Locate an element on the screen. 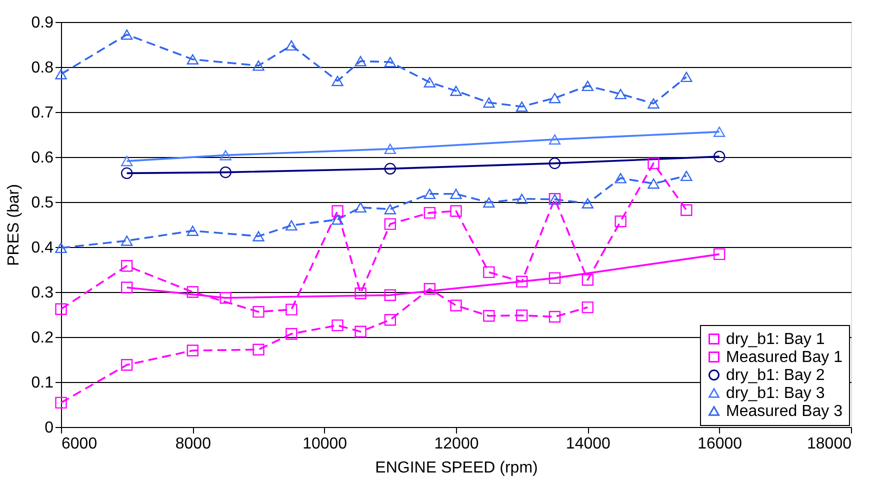 The height and width of the screenshot is (479, 888). y-tick-label: 0.9 is located at coordinates (42, 23).